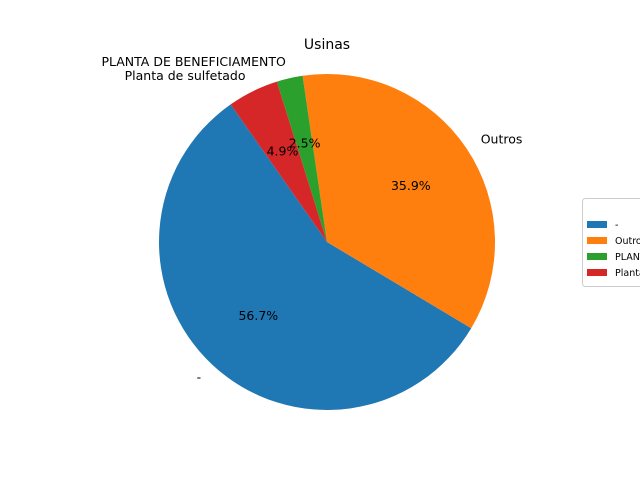 The height and width of the screenshot is (480, 640). I want to click on chart-title: Usinas, so click(327, 45).